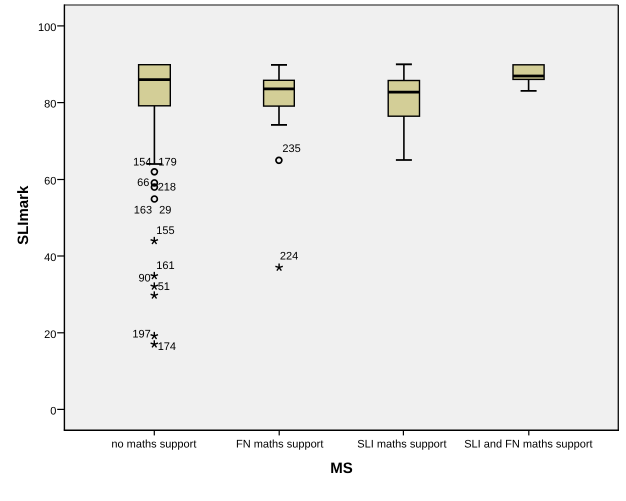  What do you see at coordinates (165, 266) in the screenshot?
I see `svg-text: 161` at bounding box center [165, 266].